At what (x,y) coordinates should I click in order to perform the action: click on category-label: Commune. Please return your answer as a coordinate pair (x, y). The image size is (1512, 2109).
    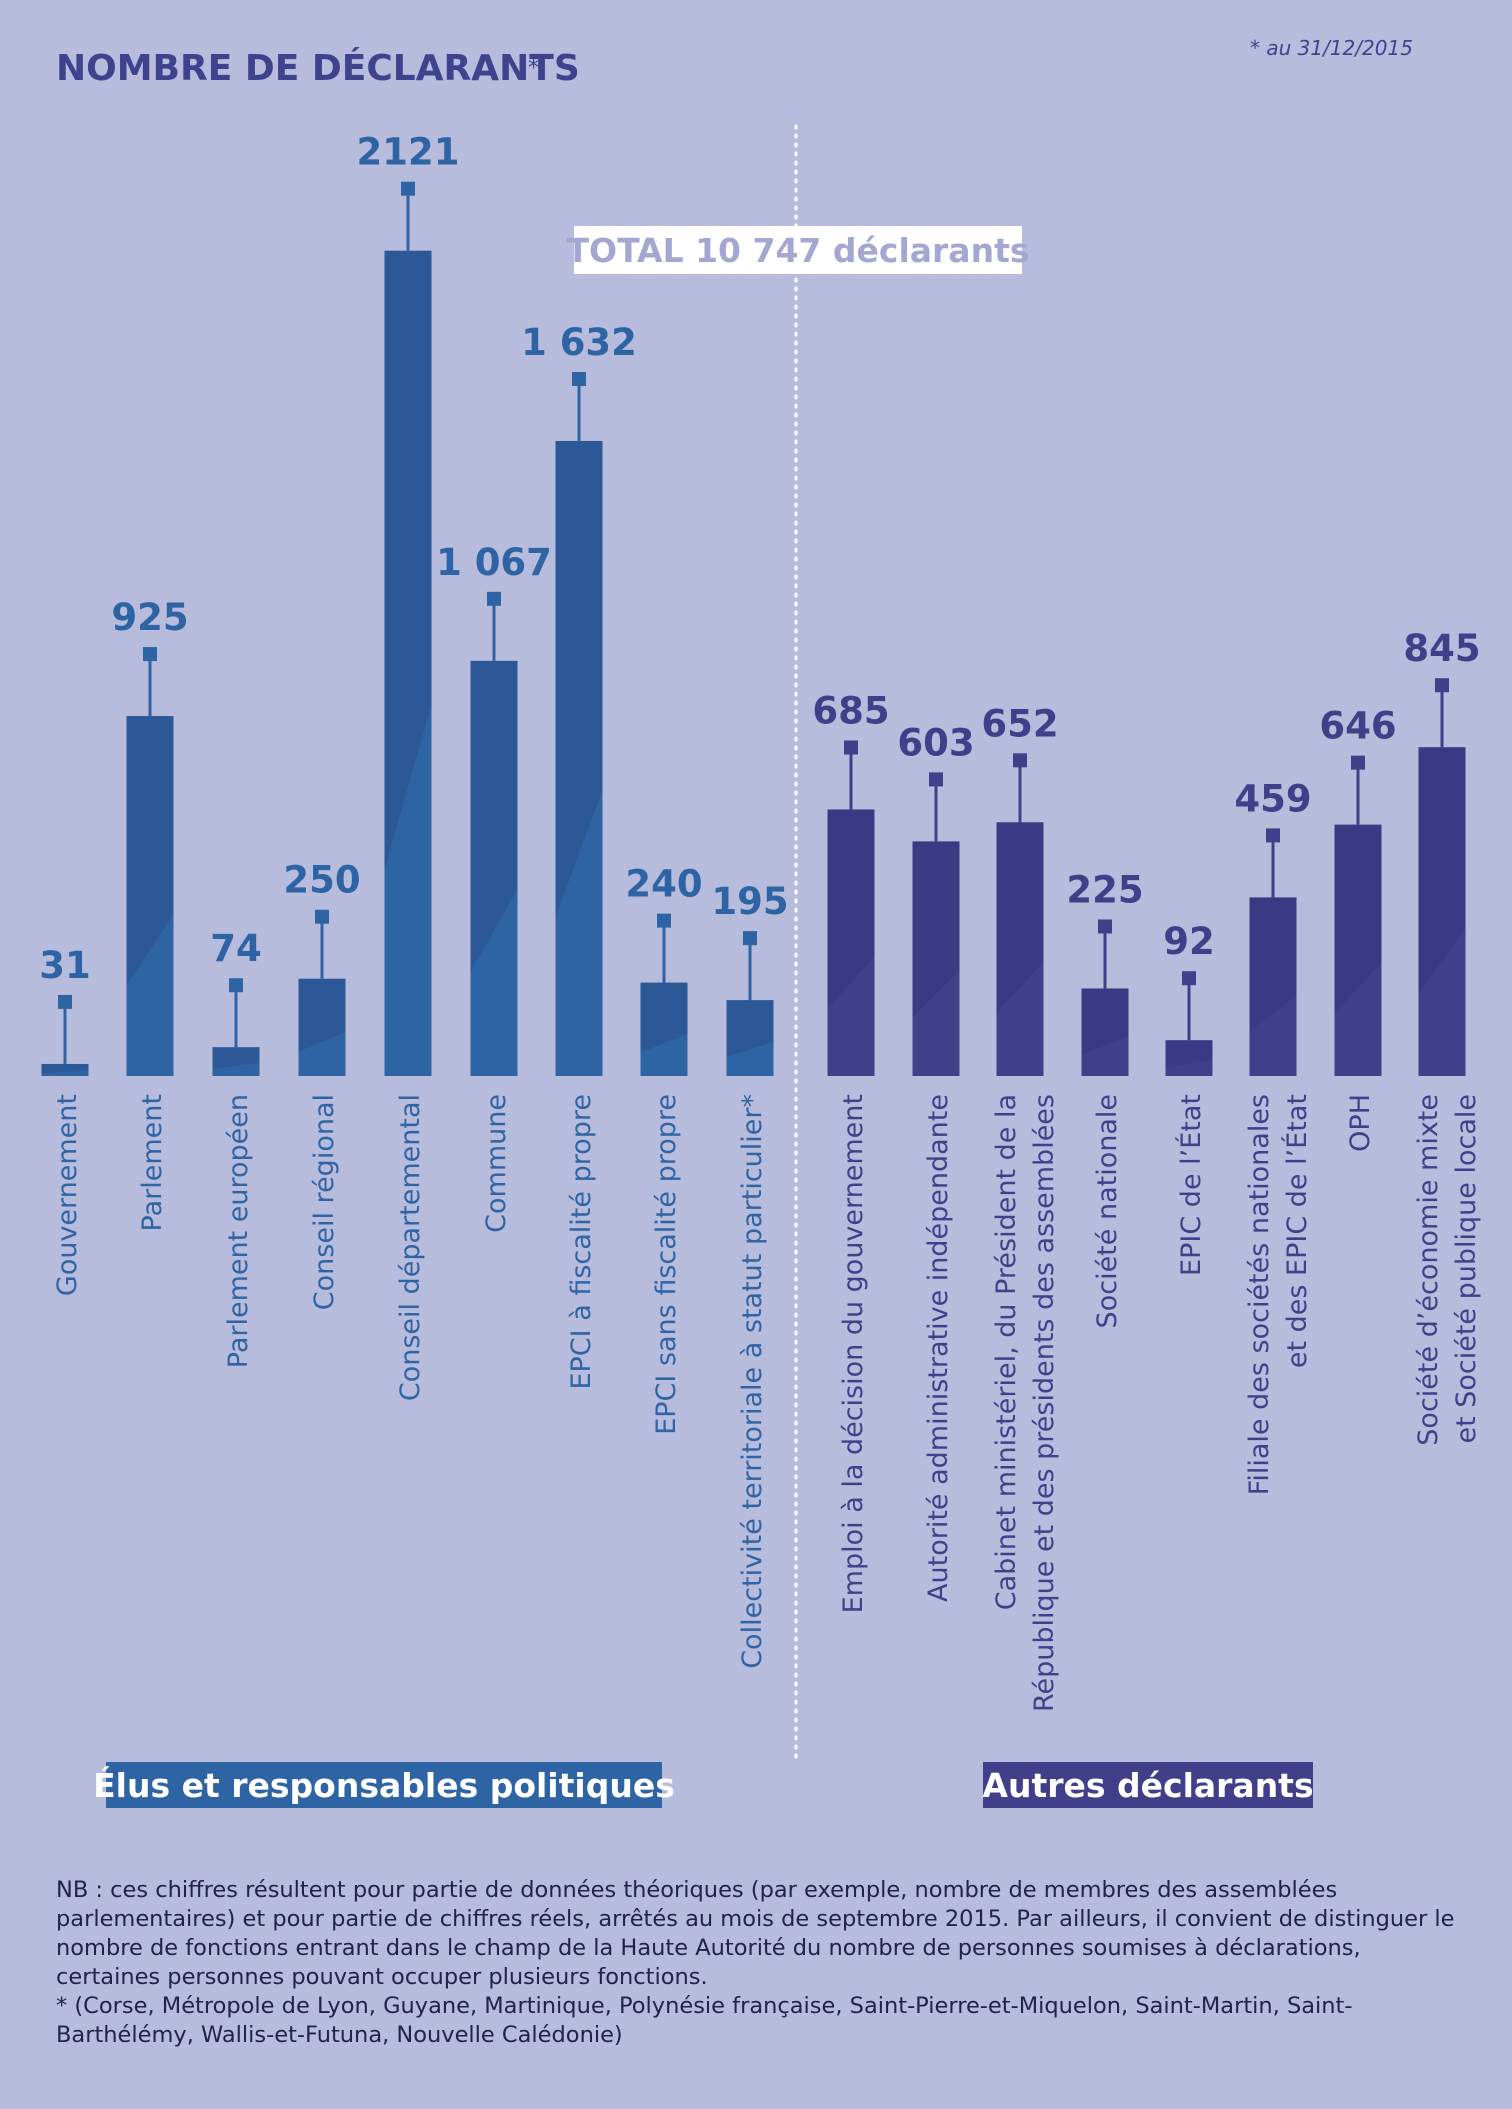
    Looking at the image, I should click on (496, 1163).